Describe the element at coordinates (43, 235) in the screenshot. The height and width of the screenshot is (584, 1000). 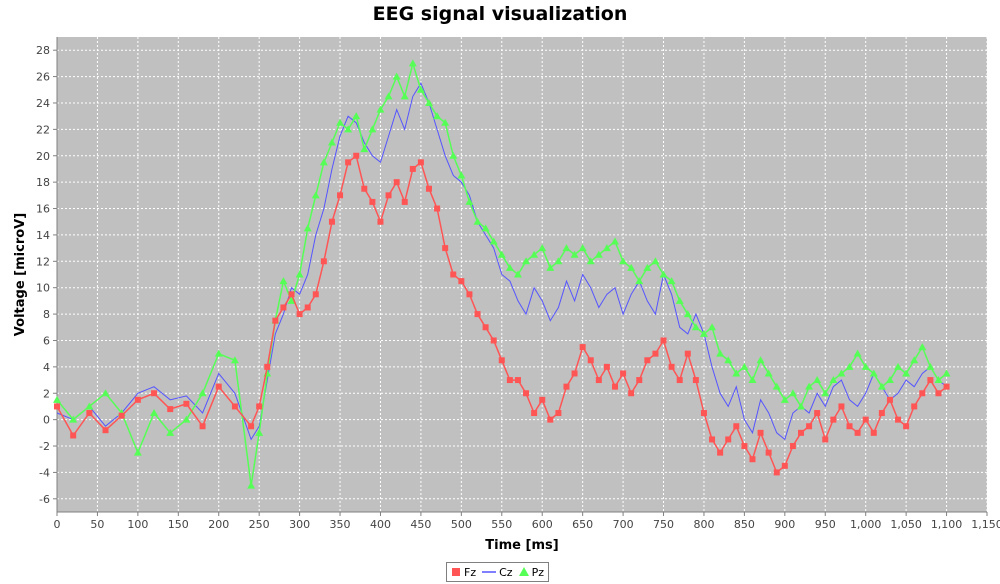
I see `y-tick-label: 14` at that location.